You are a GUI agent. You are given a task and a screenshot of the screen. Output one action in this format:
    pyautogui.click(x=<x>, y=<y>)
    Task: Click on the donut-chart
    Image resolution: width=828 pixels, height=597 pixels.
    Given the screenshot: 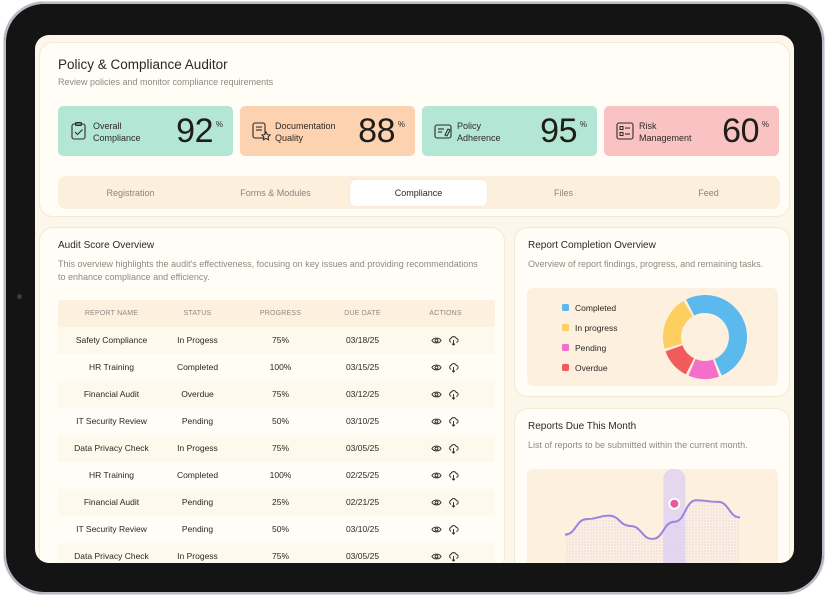 What is the action you would take?
    pyautogui.click(x=705, y=336)
    